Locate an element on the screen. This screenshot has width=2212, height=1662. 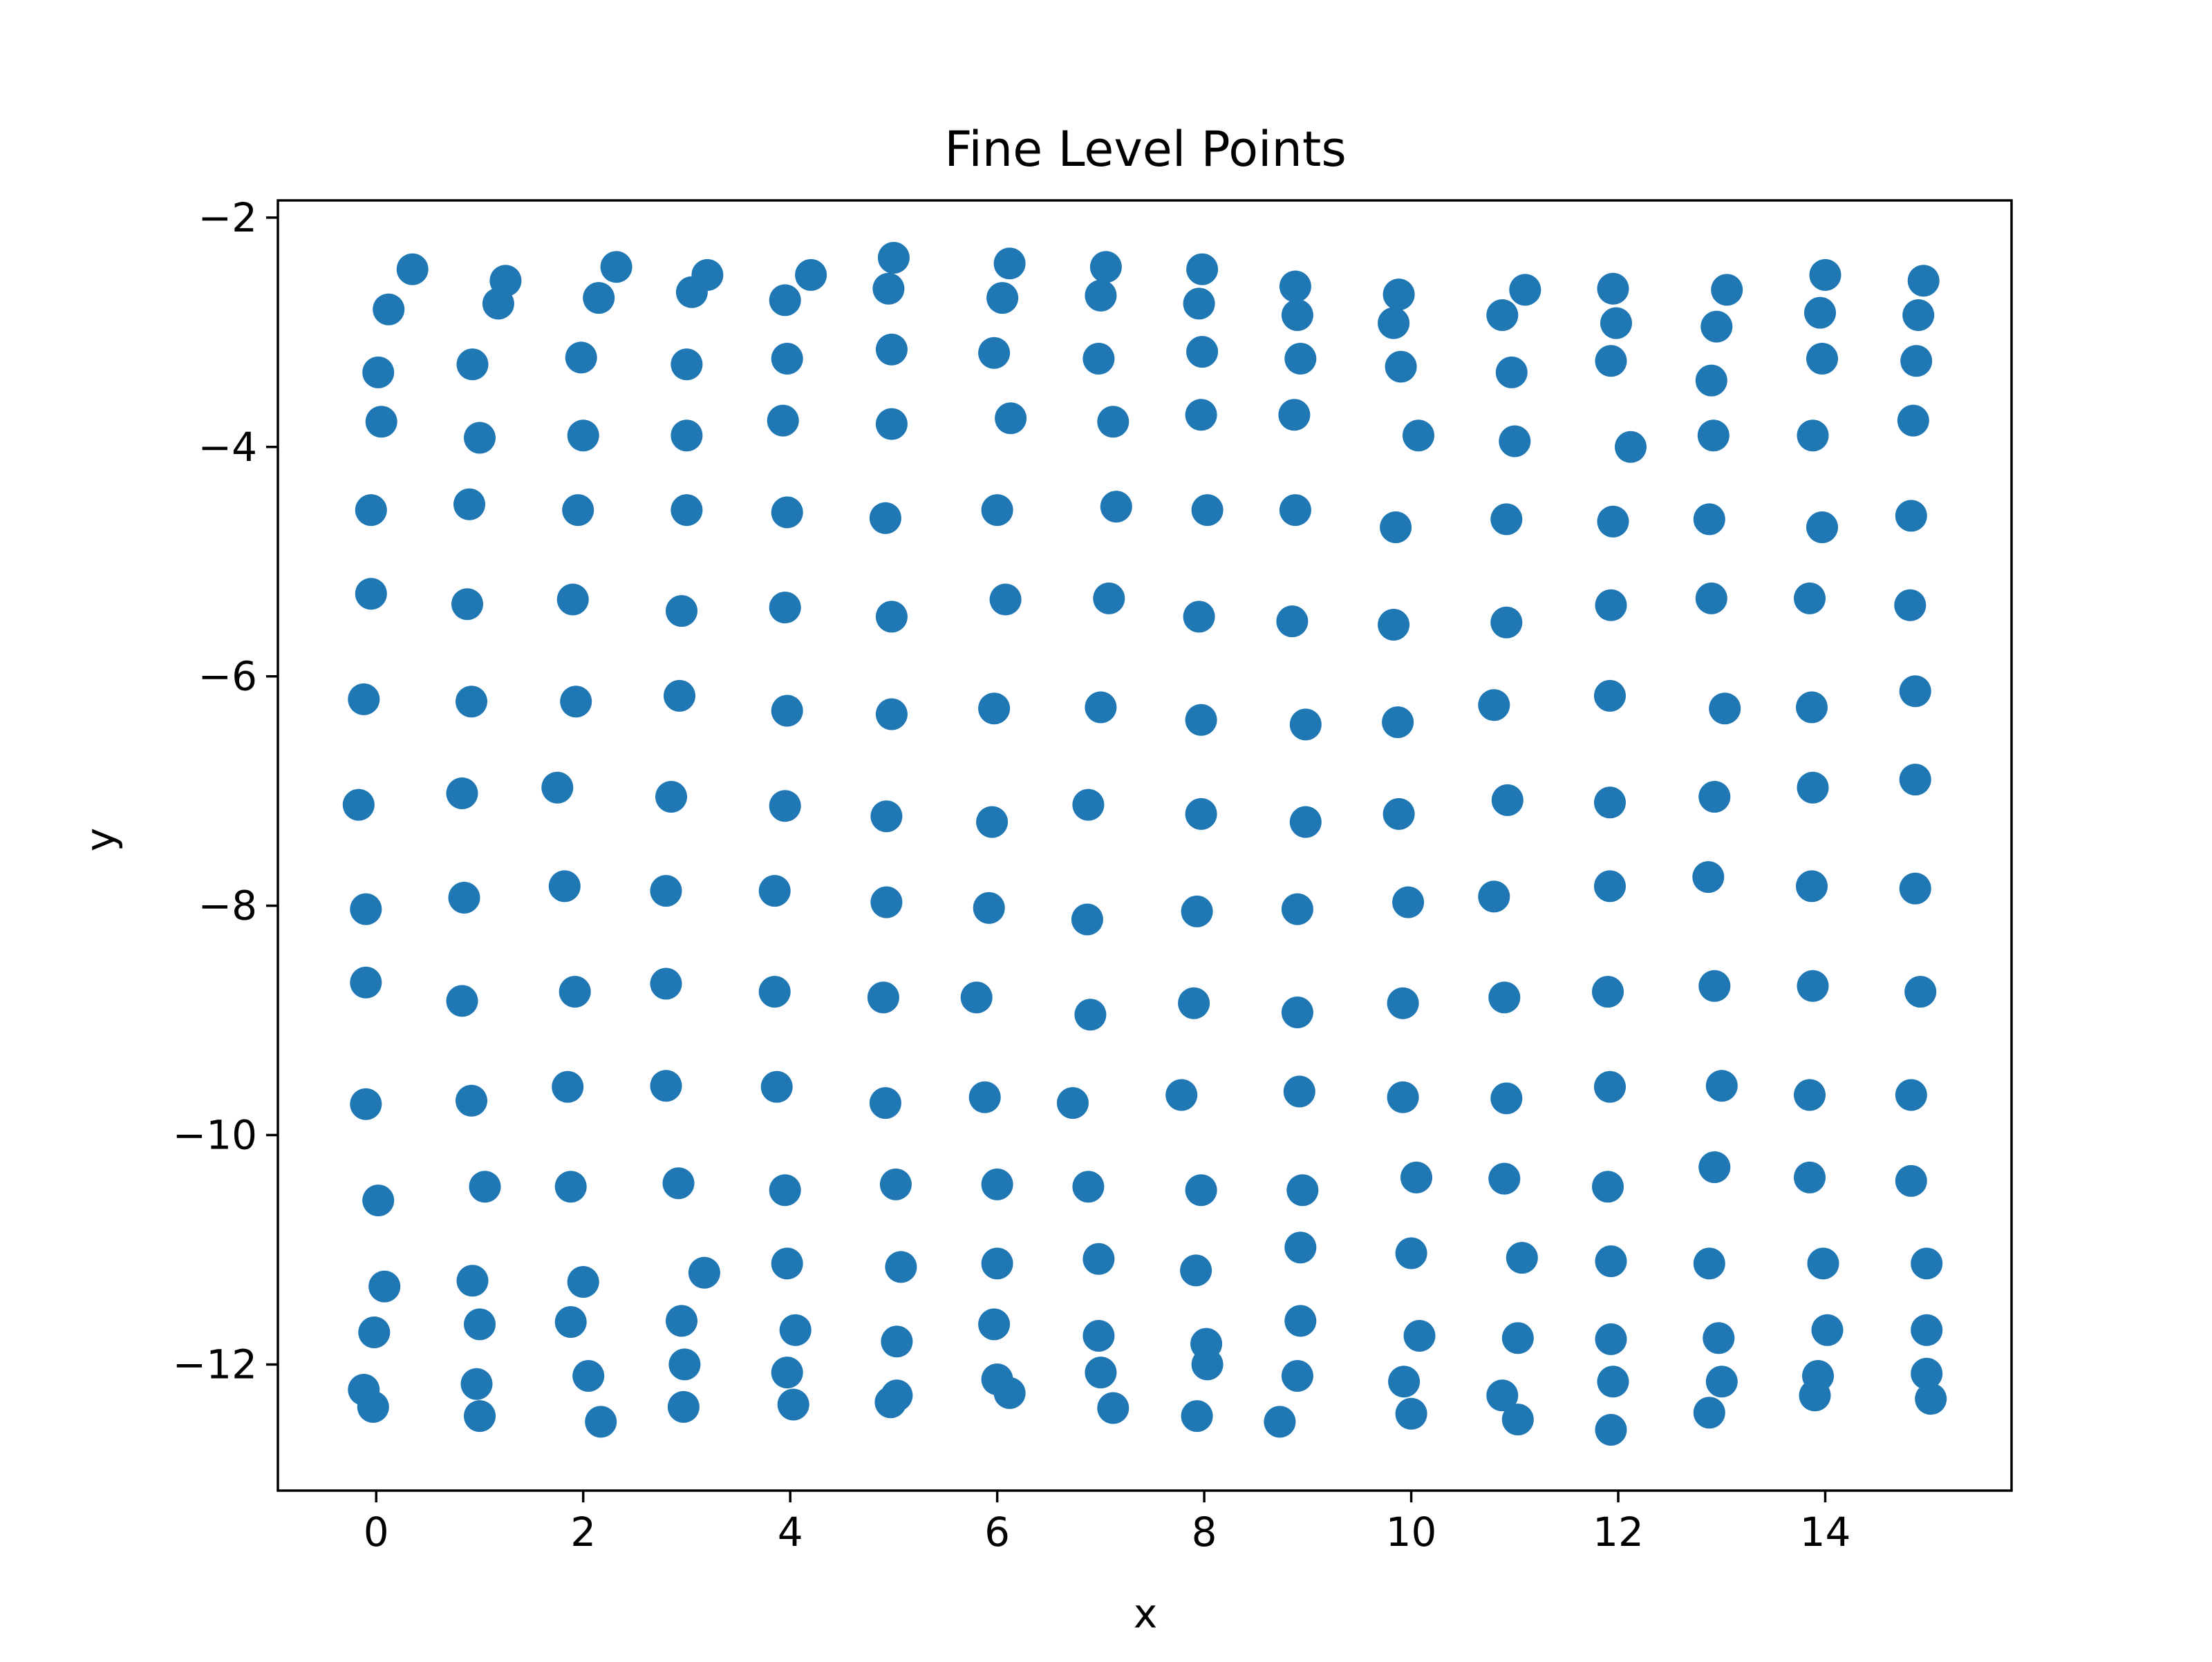
y-tick-label: −12 is located at coordinates (215, 1364).